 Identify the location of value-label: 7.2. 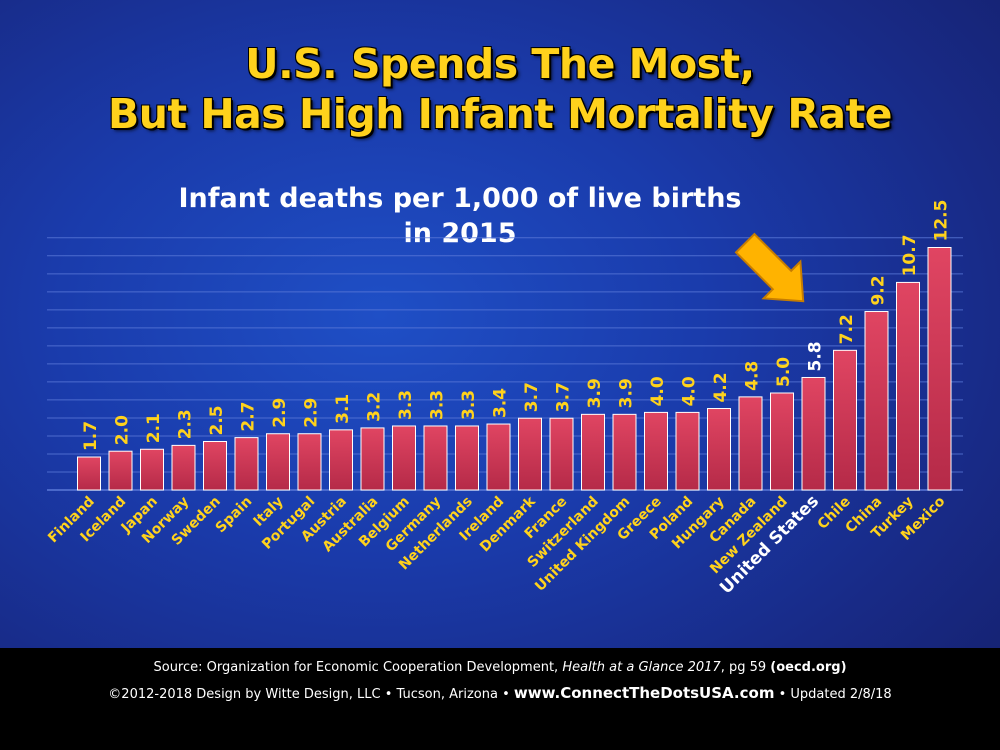
(847, 329).